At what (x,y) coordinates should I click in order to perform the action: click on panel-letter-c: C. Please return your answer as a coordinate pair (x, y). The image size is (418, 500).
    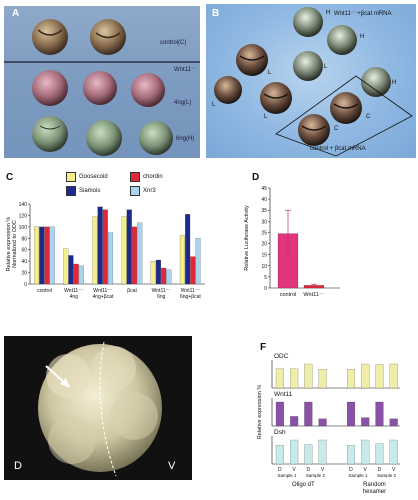
    Looking at the image, I should click on (10, 177).